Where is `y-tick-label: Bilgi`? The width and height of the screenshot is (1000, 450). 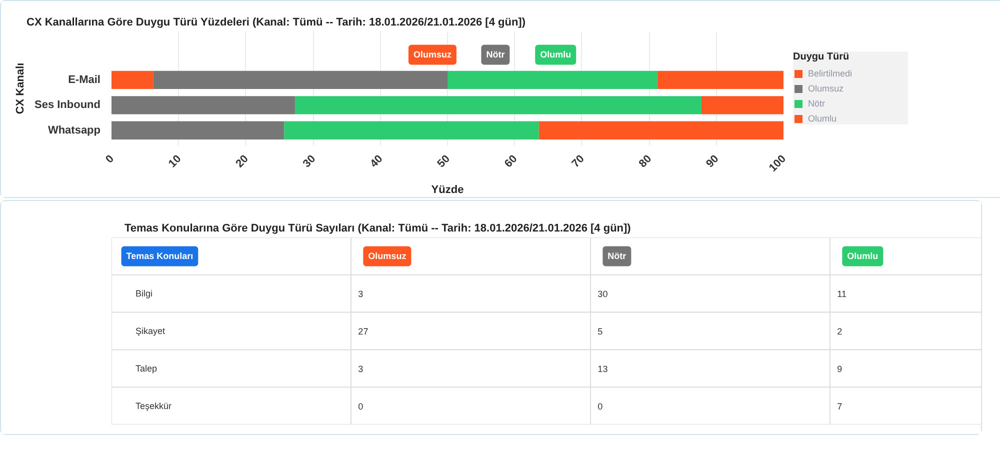 y-tick-label: Bilgi is located at coordinates (143, 293).